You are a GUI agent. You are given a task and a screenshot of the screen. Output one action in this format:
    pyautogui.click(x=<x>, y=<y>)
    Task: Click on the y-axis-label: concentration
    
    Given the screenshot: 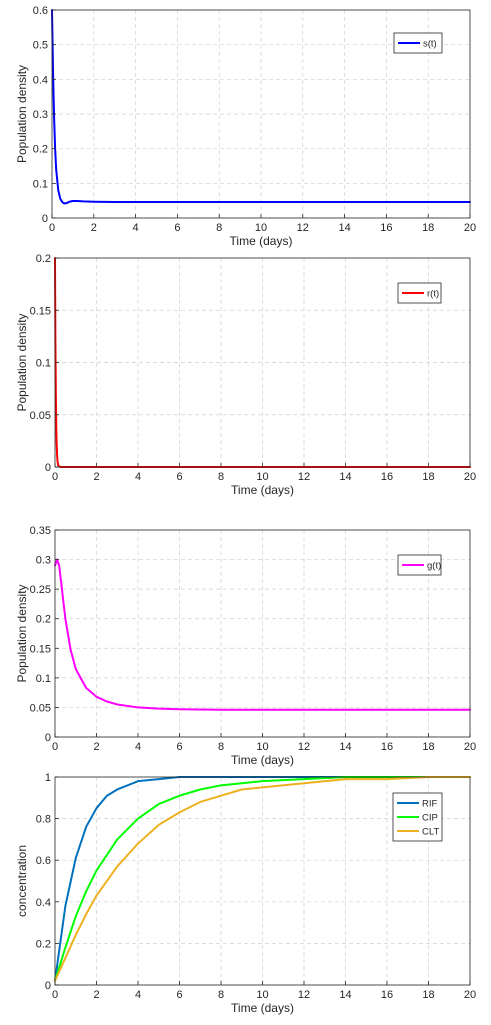 What is the action you would take?
    pyautogui.click(x=22, y=881)
    